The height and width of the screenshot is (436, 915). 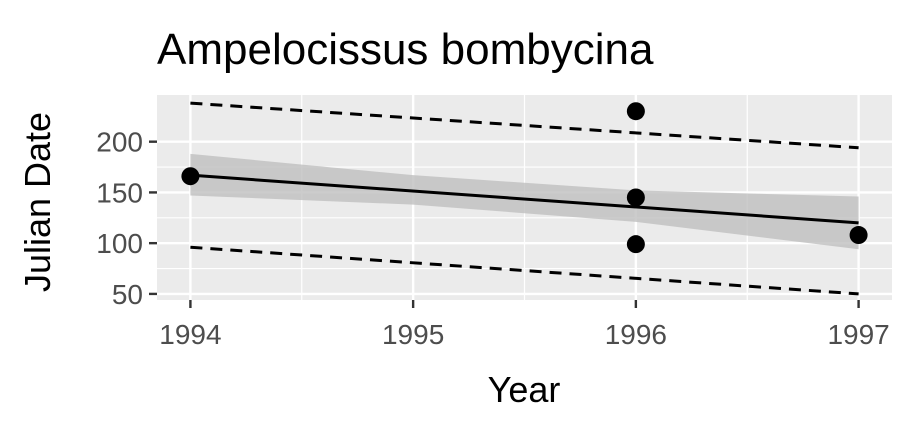 I want to click on y-axis-title: Julian Date, so click(x=37, y=202).